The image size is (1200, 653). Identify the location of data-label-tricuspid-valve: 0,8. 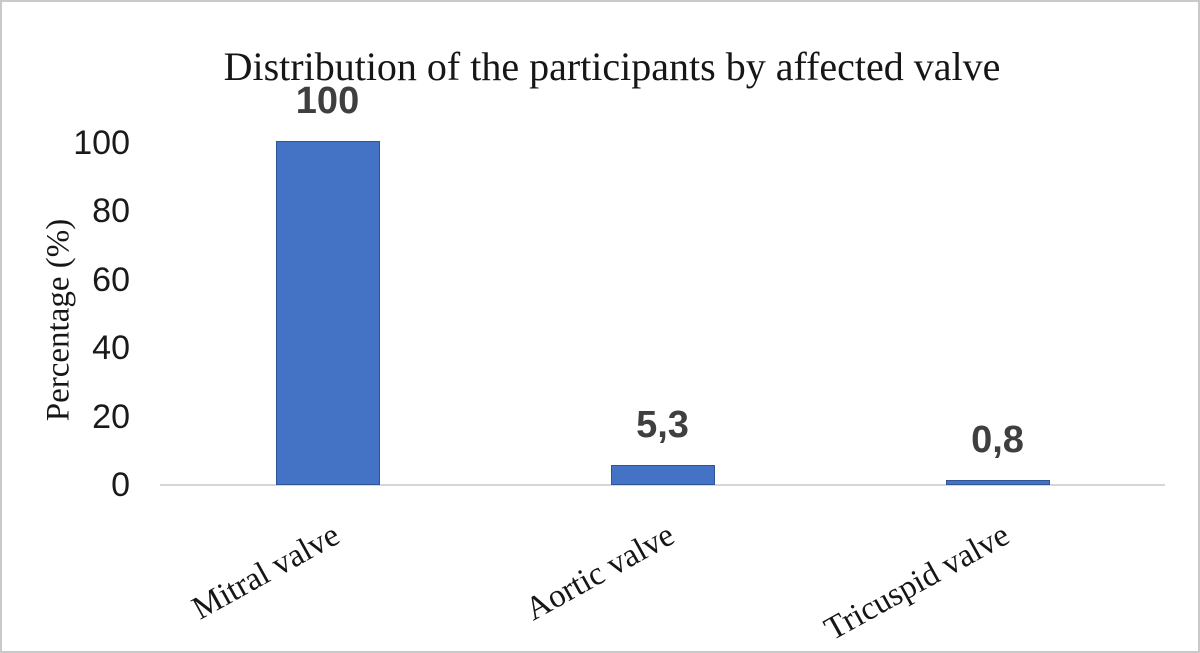
(997, 440).